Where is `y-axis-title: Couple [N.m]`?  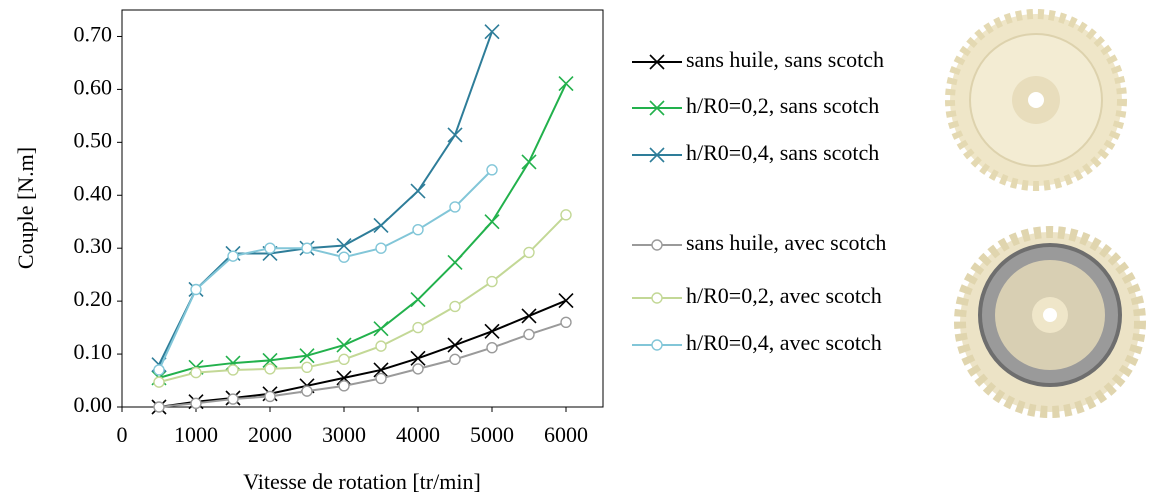
y-axis-title: Couple [N.m] is located at coordinates (25, 208).